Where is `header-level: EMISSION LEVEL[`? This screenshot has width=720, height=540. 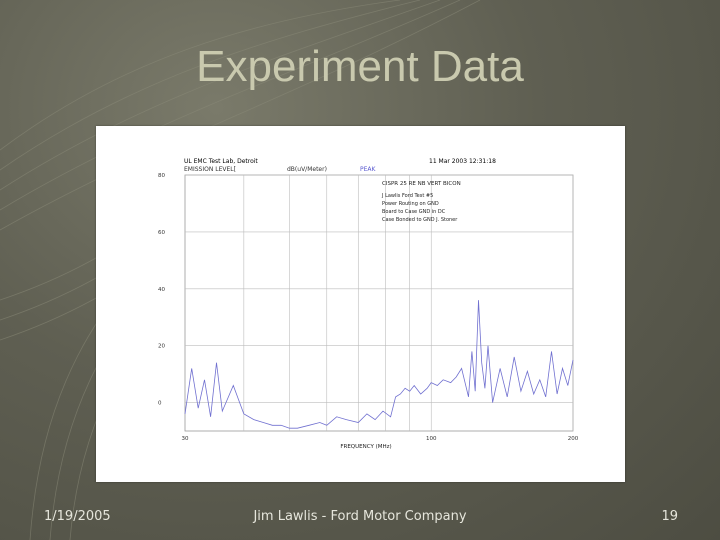
header-level: EMISSION LEVEL[ is located at coordinates (210, 169).